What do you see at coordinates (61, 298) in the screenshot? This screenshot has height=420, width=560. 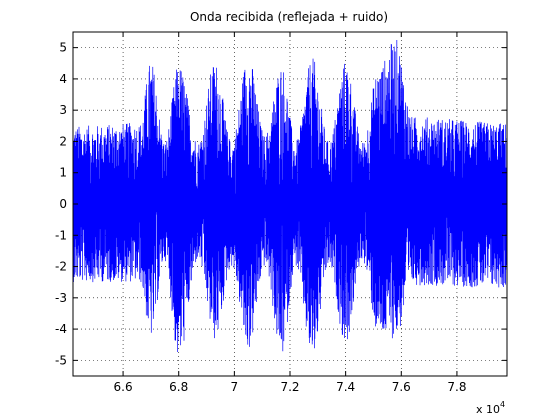 I see `y-tick-label: -3` at bounding box center [61, 298].